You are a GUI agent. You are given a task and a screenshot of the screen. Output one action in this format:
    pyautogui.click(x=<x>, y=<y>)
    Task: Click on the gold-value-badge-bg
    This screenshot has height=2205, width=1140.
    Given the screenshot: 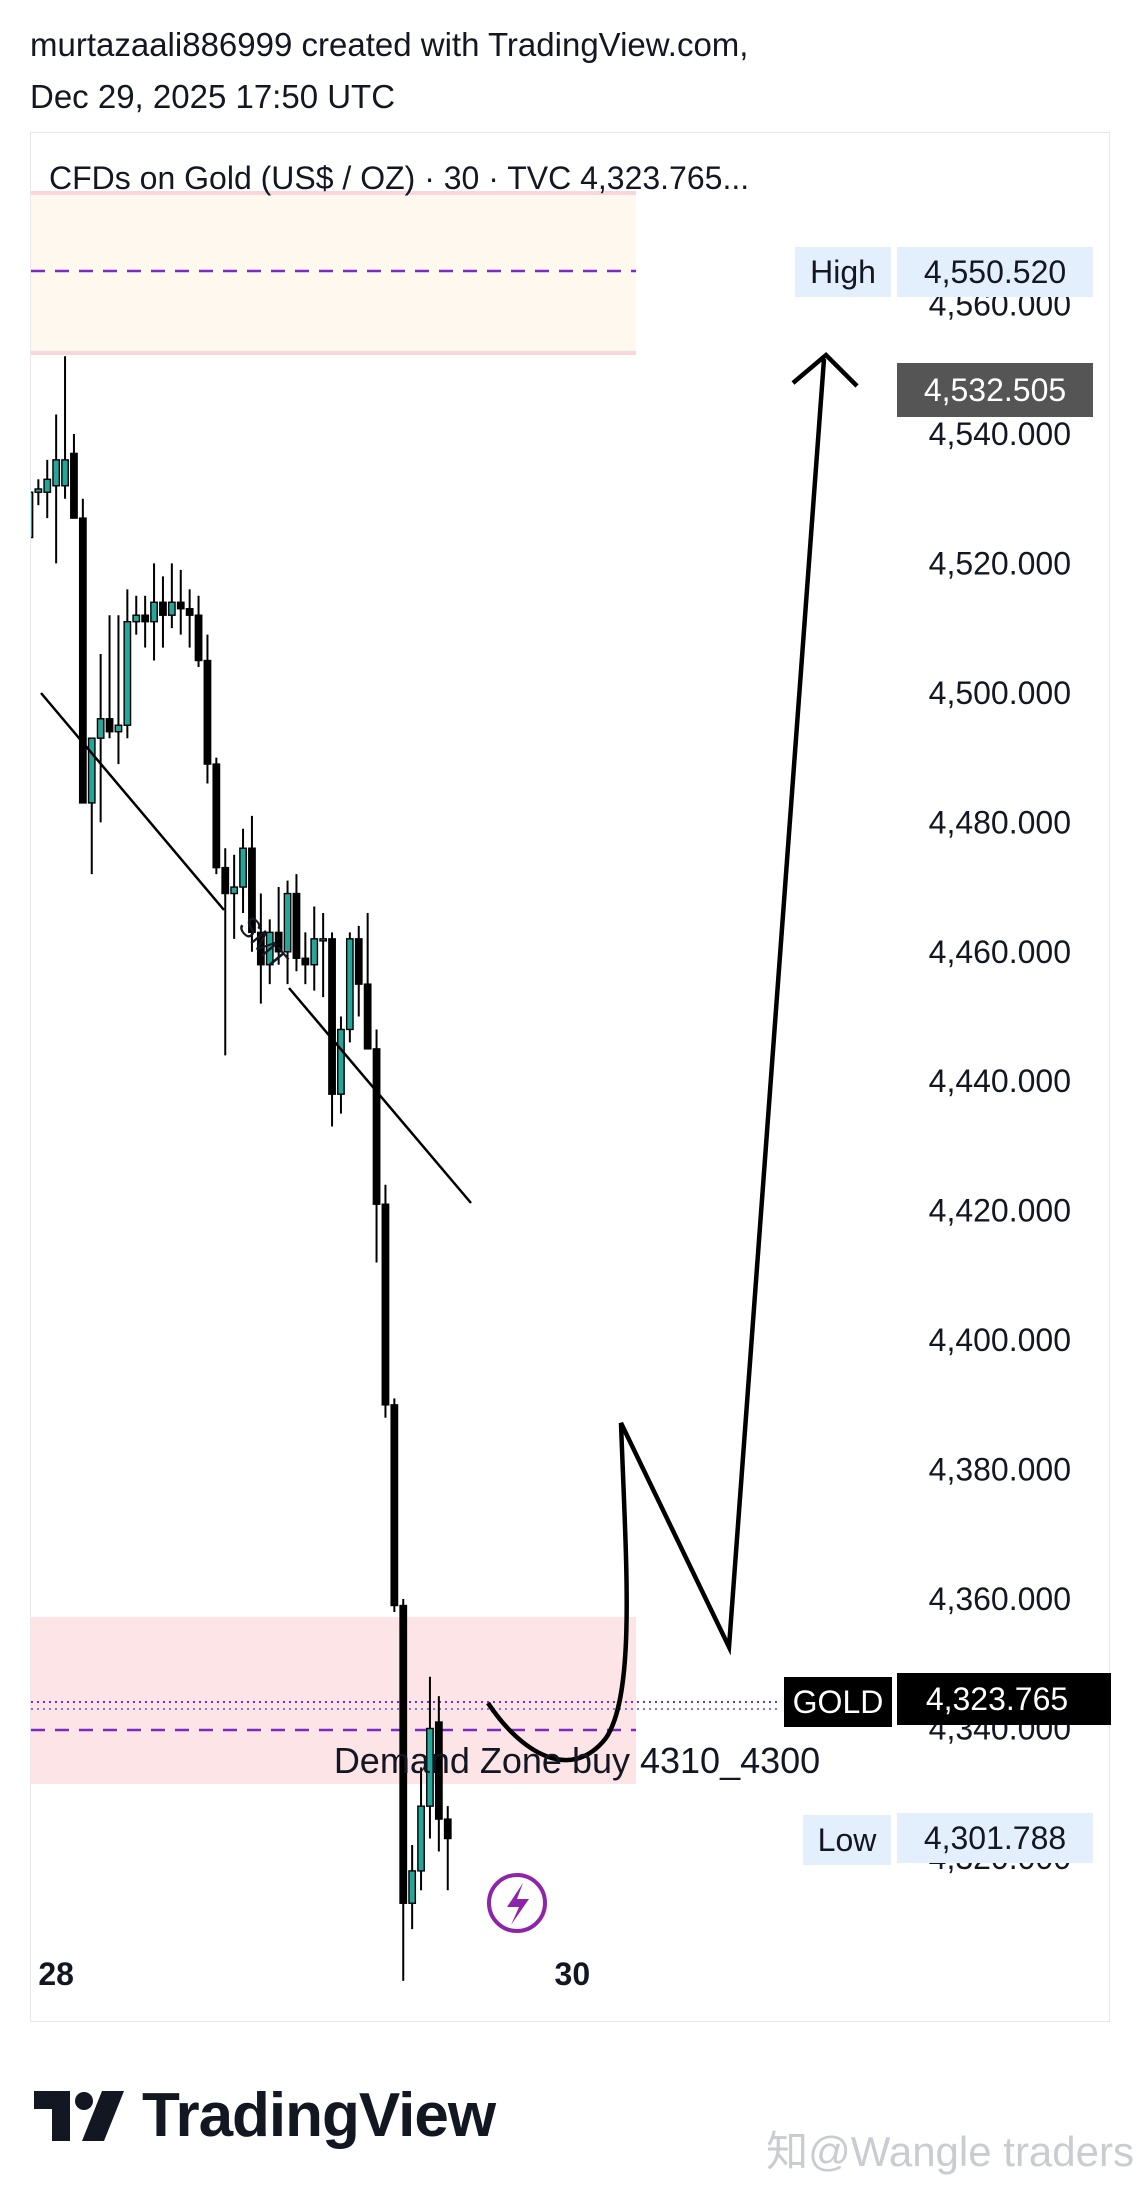 What is the action you would take?
    pyautogui.click(x=1004, y=1699)
    